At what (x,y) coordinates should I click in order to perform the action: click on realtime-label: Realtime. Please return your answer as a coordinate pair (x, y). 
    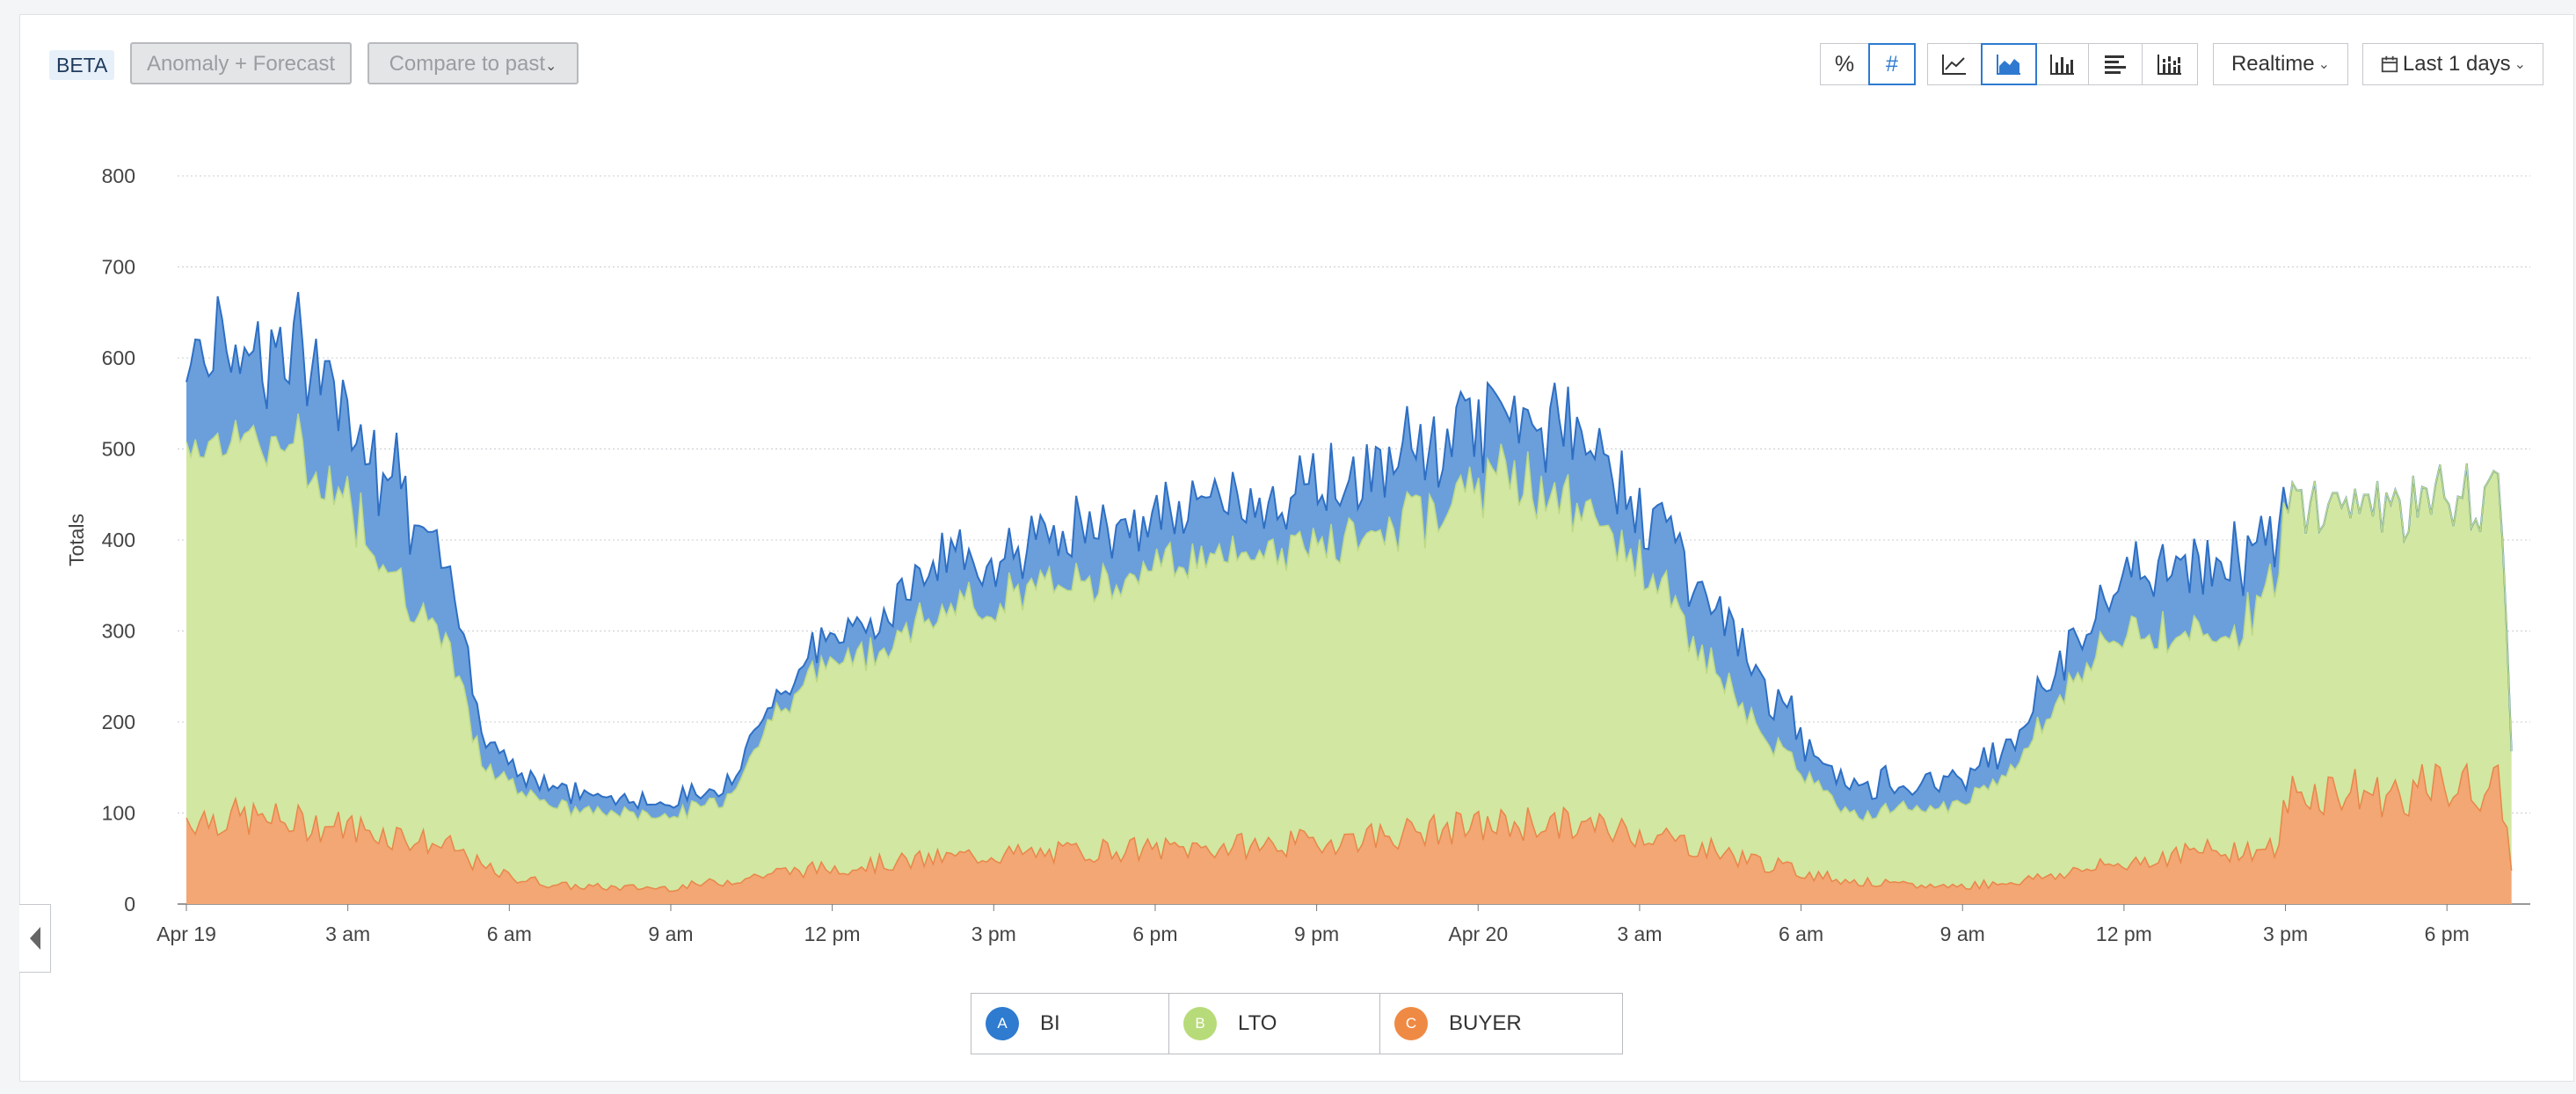
    Looking at the image, I should click on (2272, 64).